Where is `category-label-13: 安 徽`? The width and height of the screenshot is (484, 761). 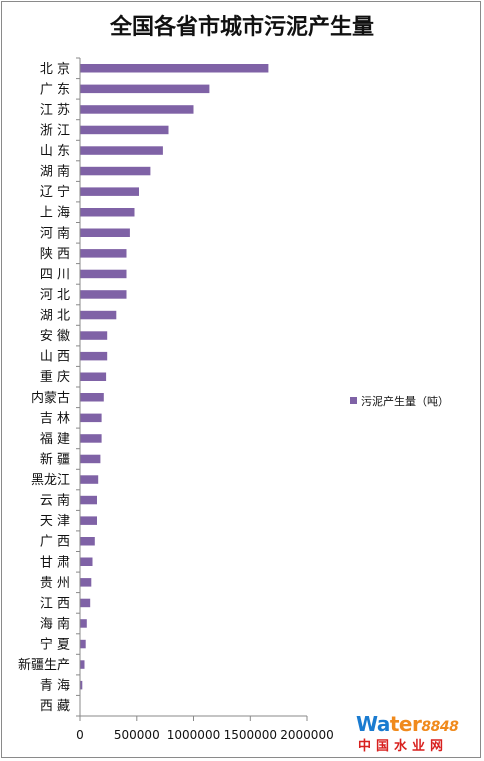 category-label-13: 安 徽 is located at coordinates (55, 336).